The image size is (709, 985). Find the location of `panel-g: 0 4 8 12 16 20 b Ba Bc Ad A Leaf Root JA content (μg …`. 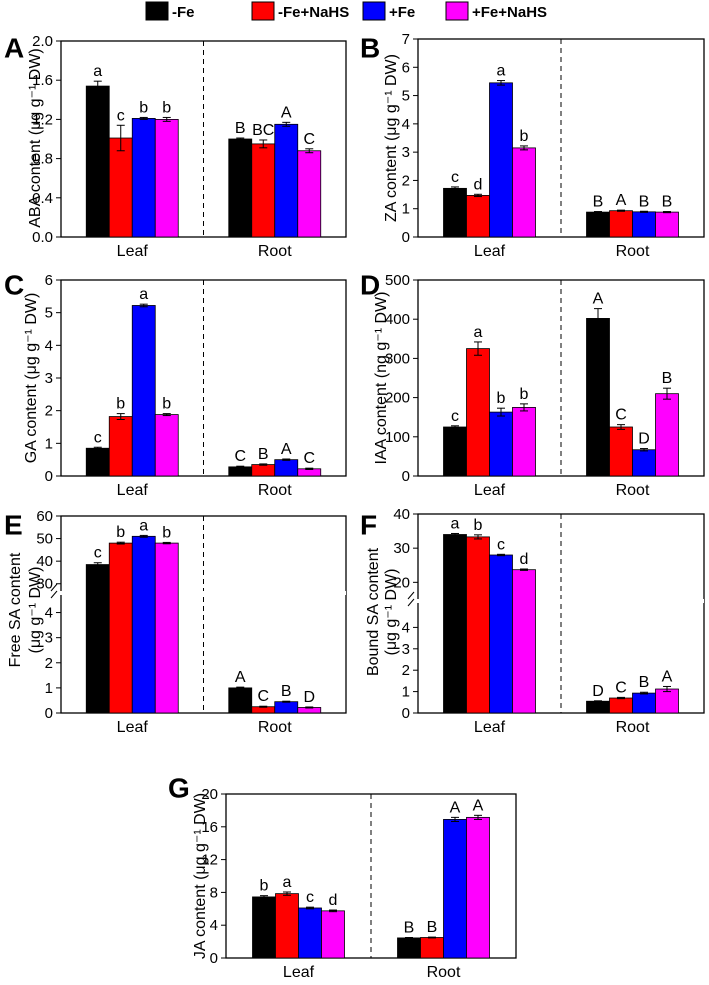

panel-g: 0 4 8 12 16 20 b Ba Bc Ad A Leaf Root JA content (μg … is located at coordinates (342, 876).